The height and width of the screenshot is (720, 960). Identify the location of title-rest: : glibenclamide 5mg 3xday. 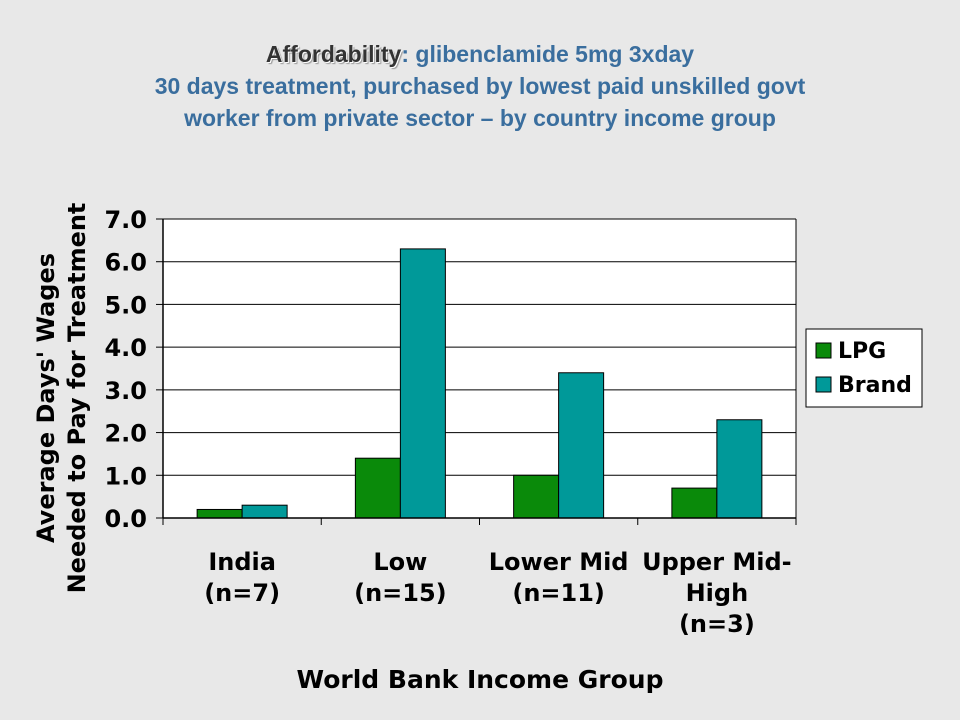
(548, 54).